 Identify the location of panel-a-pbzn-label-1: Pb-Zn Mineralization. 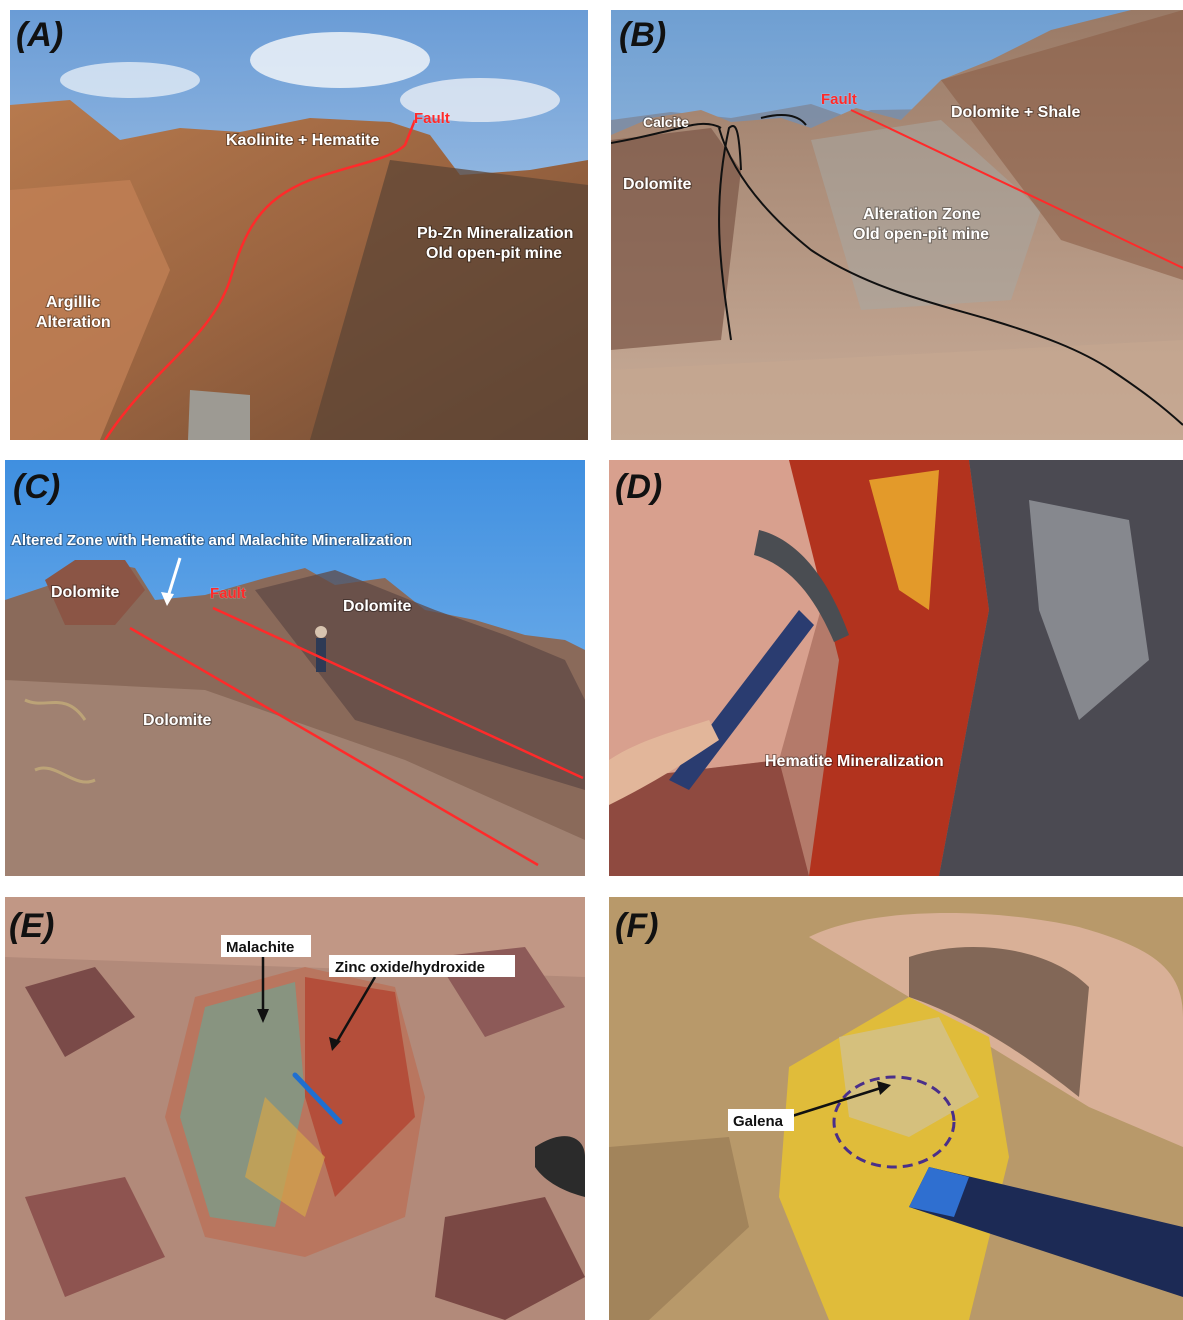
(495, 233).